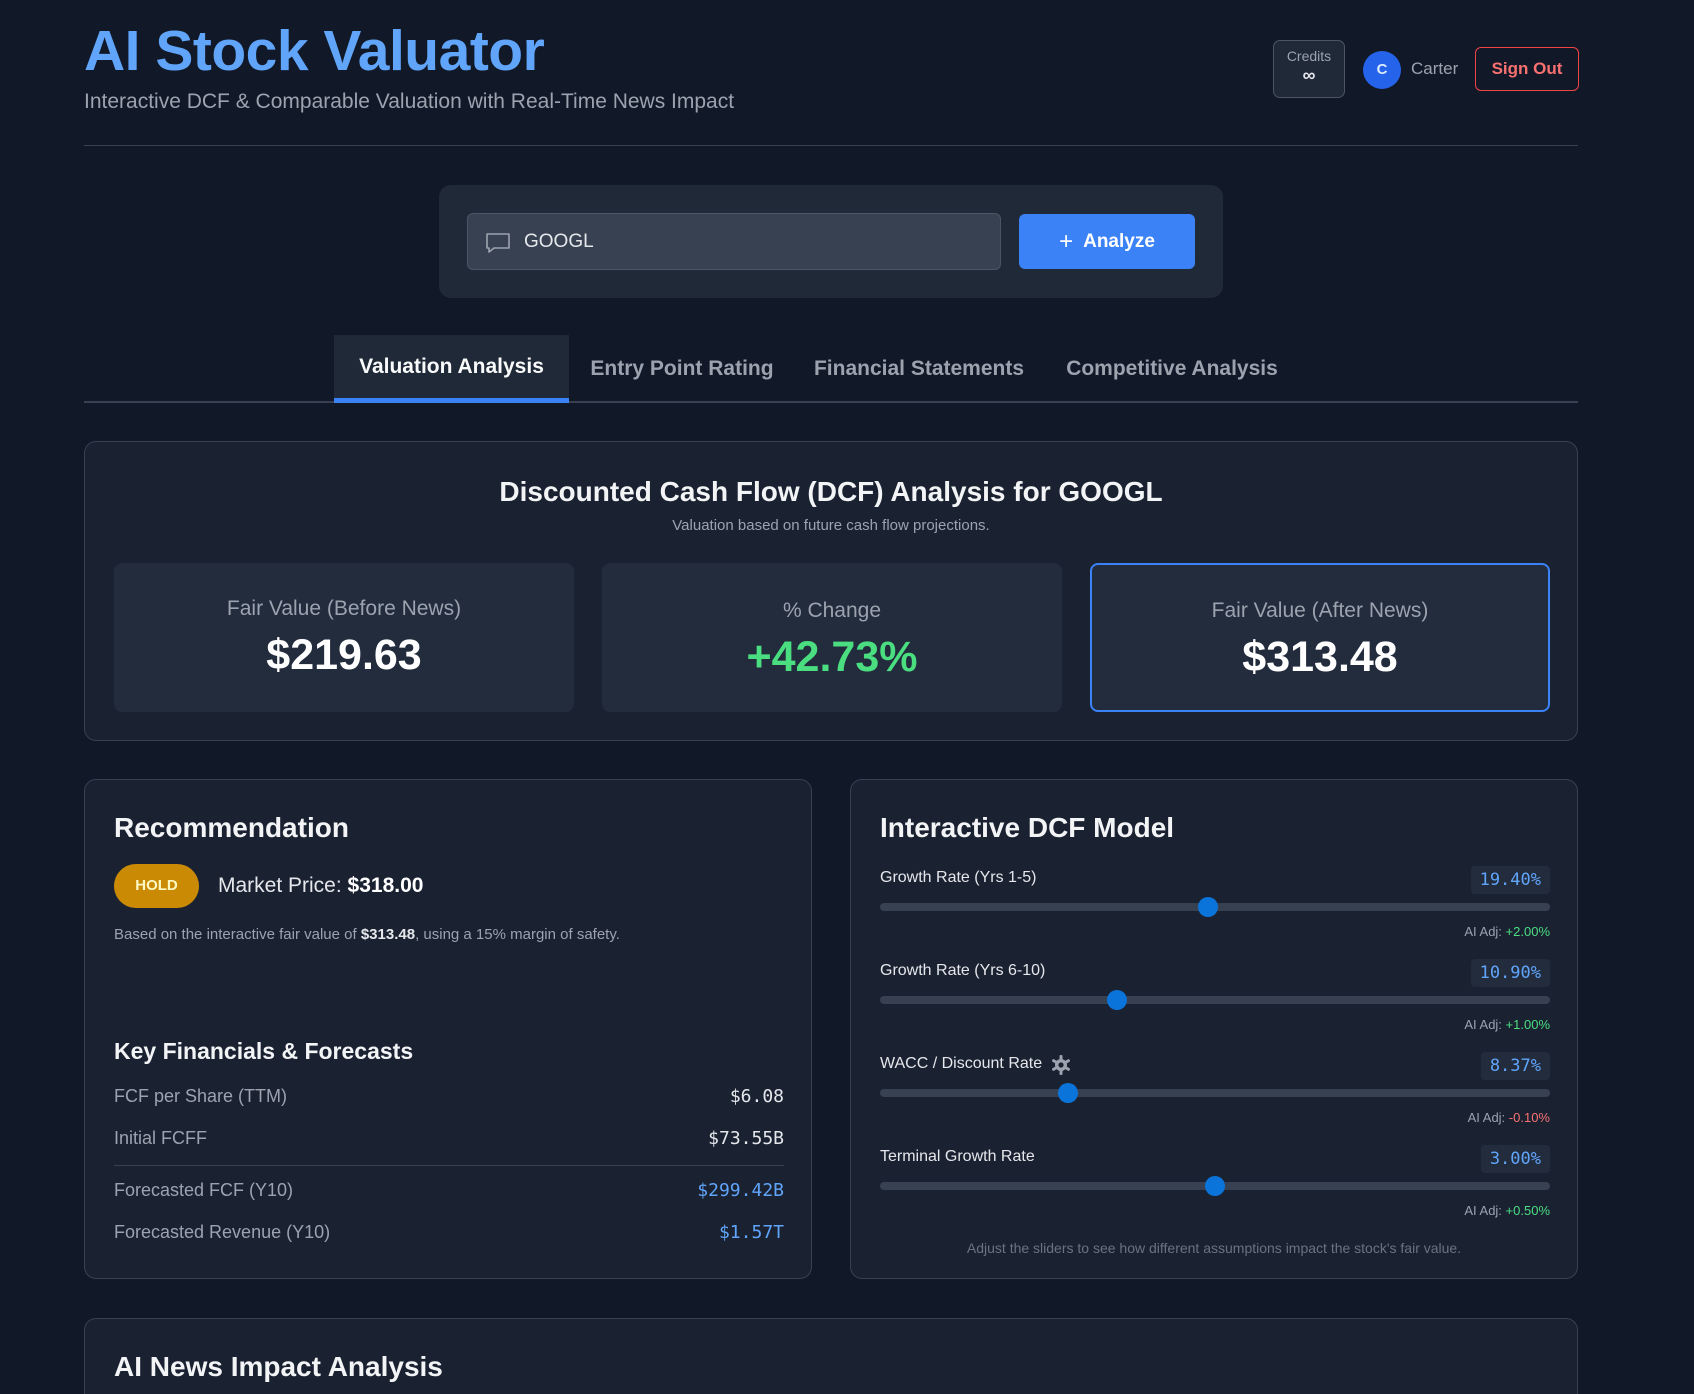  Describe the element at coordinates (963, 970) in the screenshot. I see `slider-label: Growth Rate (Yrs 6-10)` at that location.